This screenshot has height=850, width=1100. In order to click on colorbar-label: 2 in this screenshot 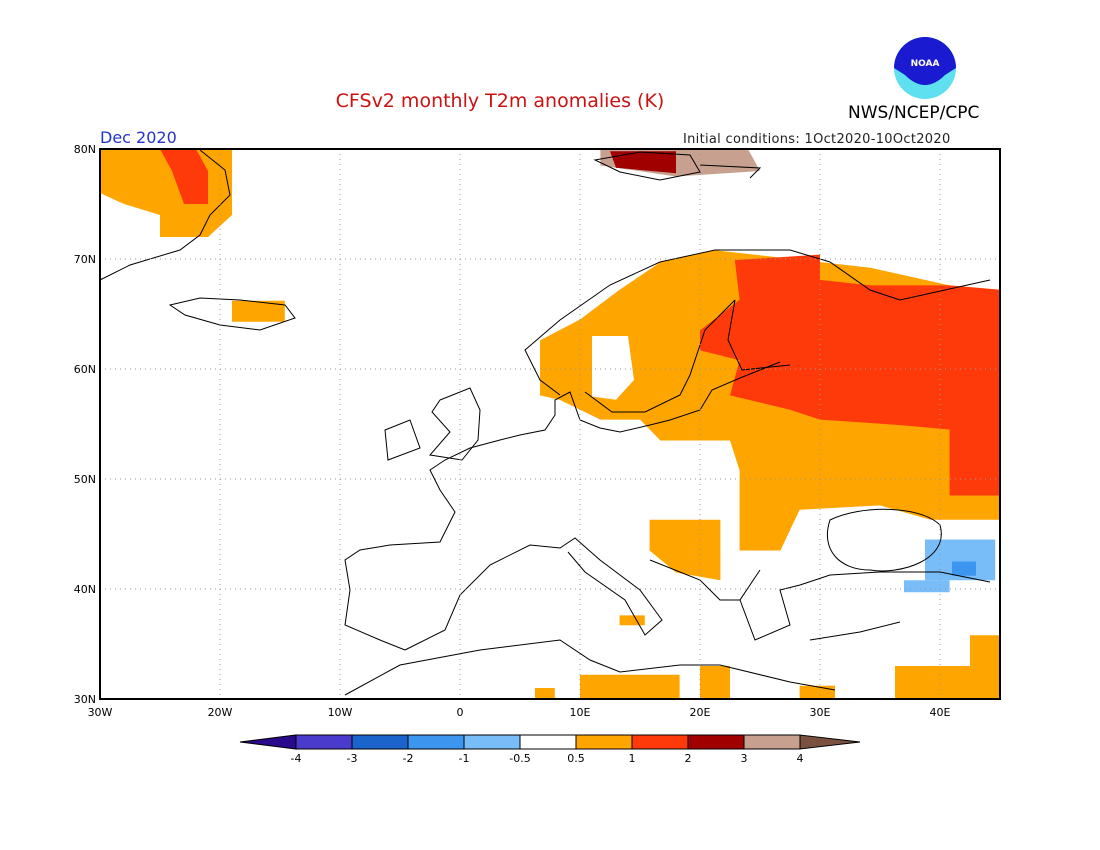, I will do `click(688, 758)`.